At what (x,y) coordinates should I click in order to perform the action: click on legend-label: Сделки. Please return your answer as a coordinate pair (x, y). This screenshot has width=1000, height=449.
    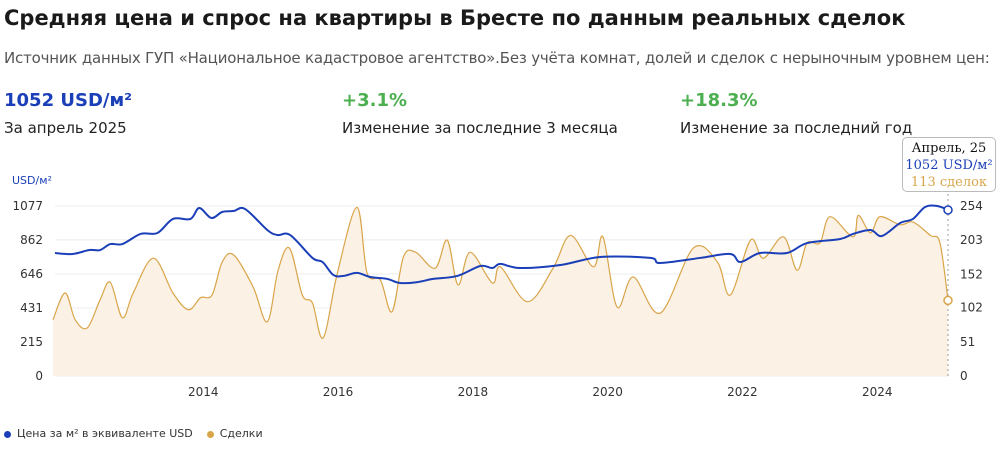
    Looking at the image, I should click on (241, 433).